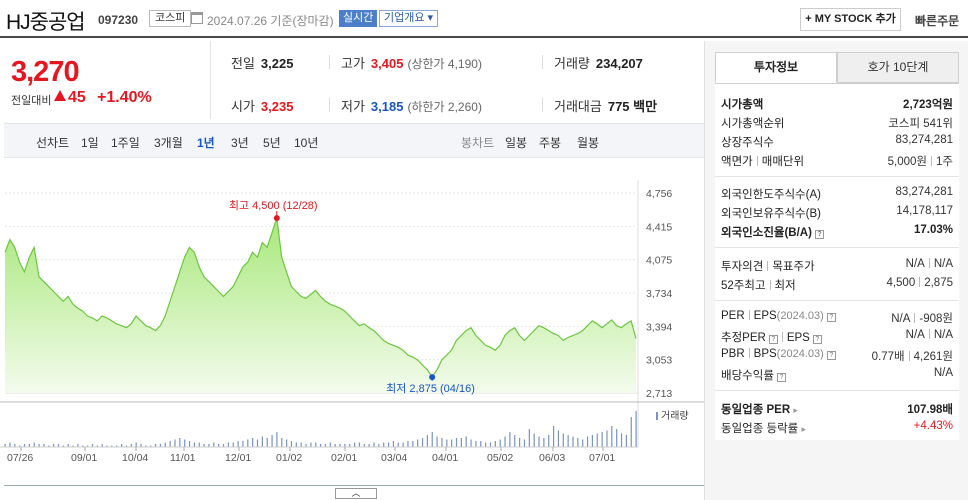 The image size is (968, 500). I want to click on x-tick-label: 03/04, so click(394, 458).